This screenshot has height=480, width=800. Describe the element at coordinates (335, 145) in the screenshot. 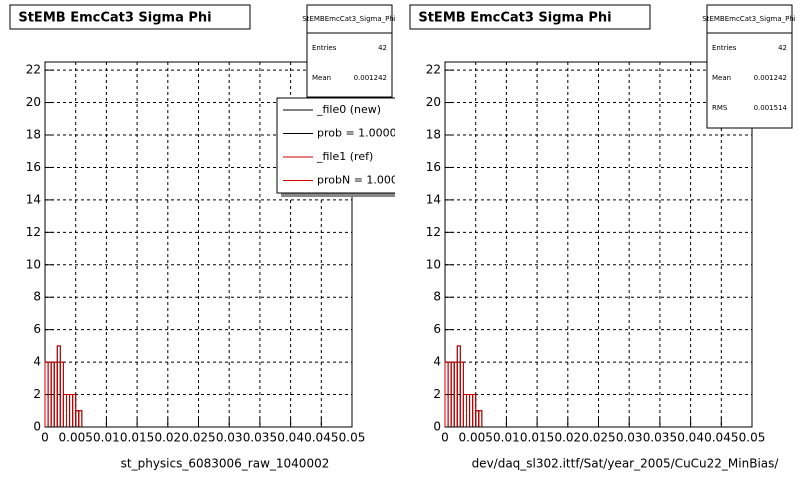

I see `legend-box` at that location.